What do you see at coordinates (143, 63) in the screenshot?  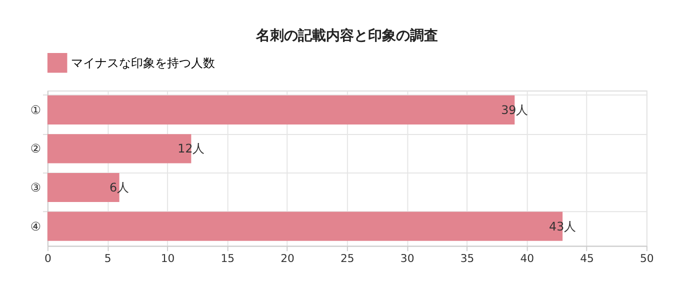 I see `legend-label: マイナスな印象を持つ人数` at bounding box center [143, 63].